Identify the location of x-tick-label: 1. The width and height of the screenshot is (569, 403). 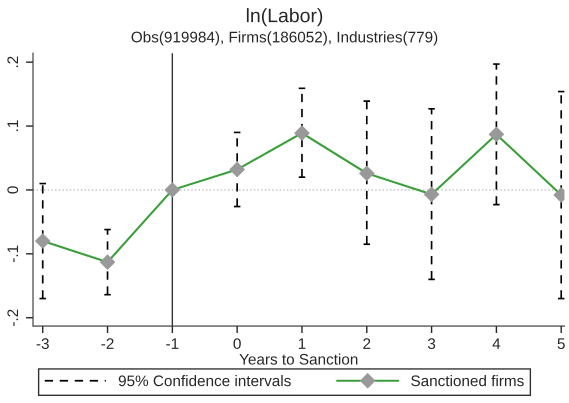
(302, 343).